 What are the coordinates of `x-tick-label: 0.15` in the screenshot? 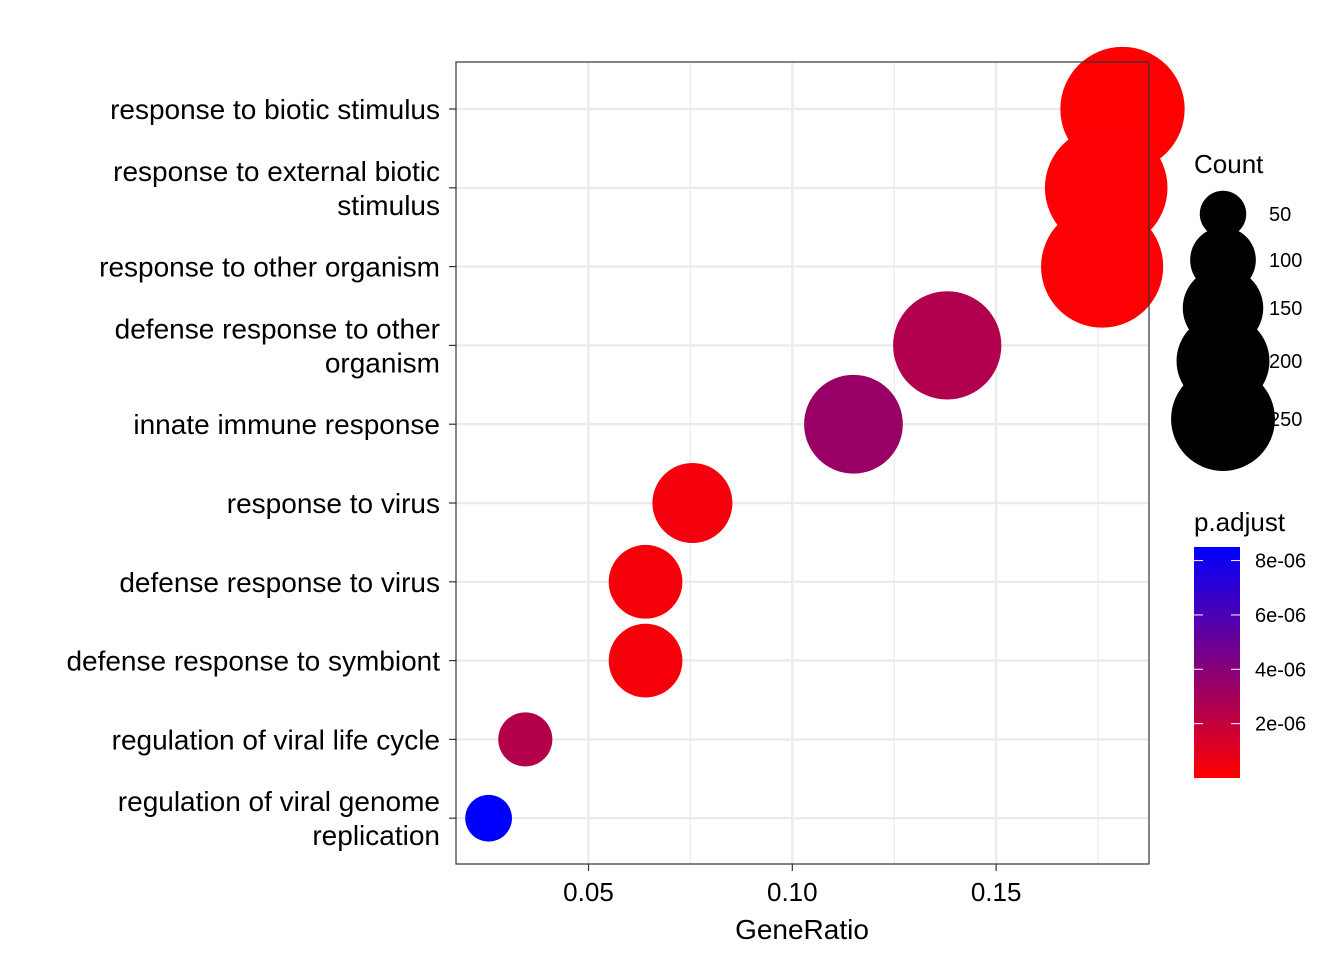 It's located at (996, 892).